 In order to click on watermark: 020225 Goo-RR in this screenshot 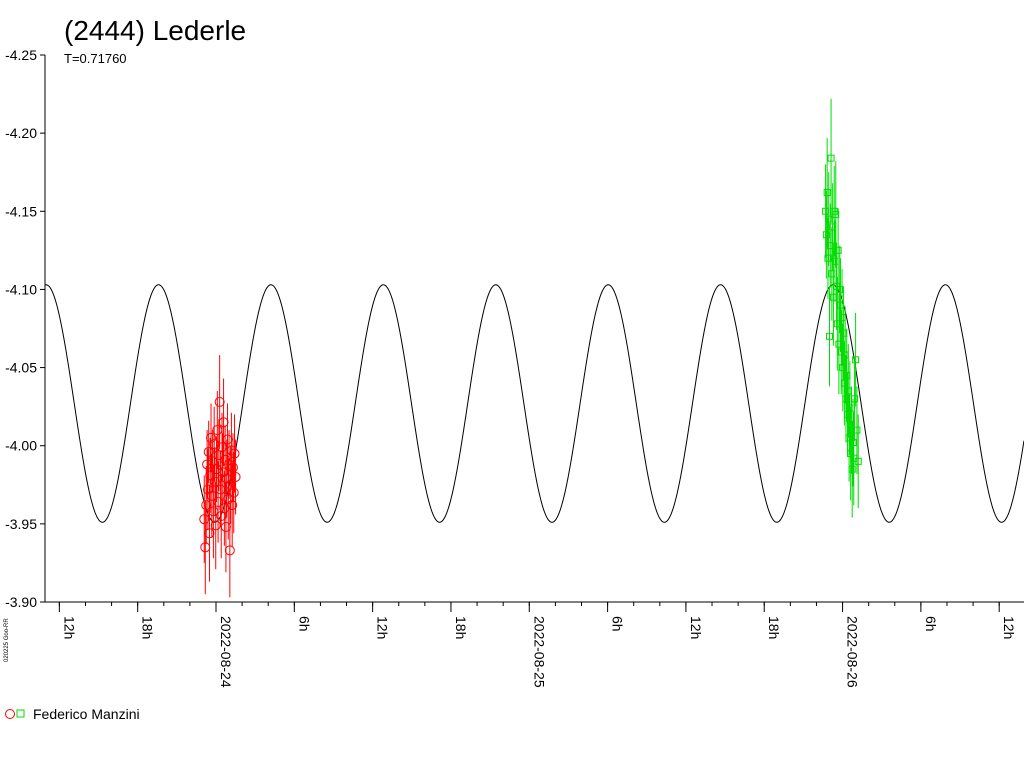, I will do `click(7, 640)`.